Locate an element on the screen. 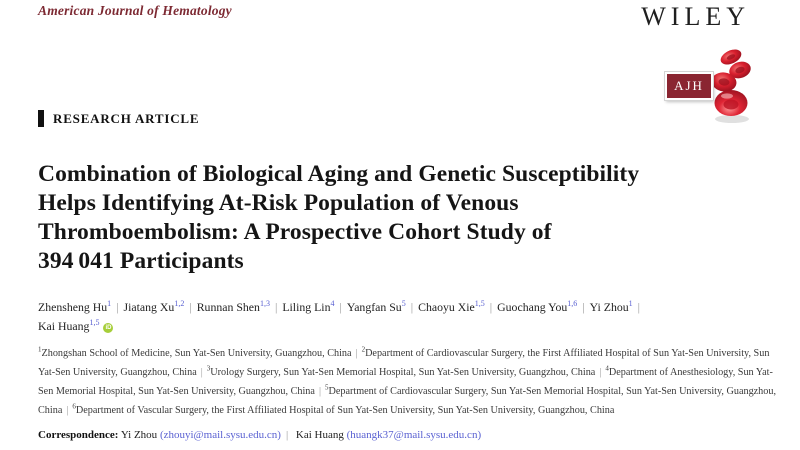 Image resolution: width=800 pixels, height=450 pixels. author: Liling Lin4 is located at coordinates (308, 306).